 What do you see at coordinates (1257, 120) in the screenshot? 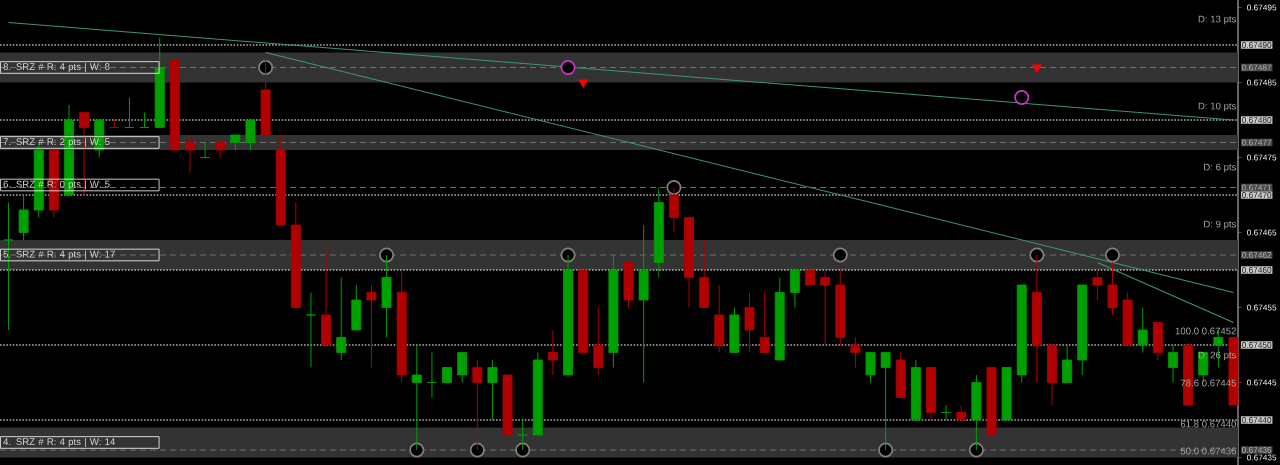
I see `ref-line-label: 0.67480` at bounding box center [1257, 120].